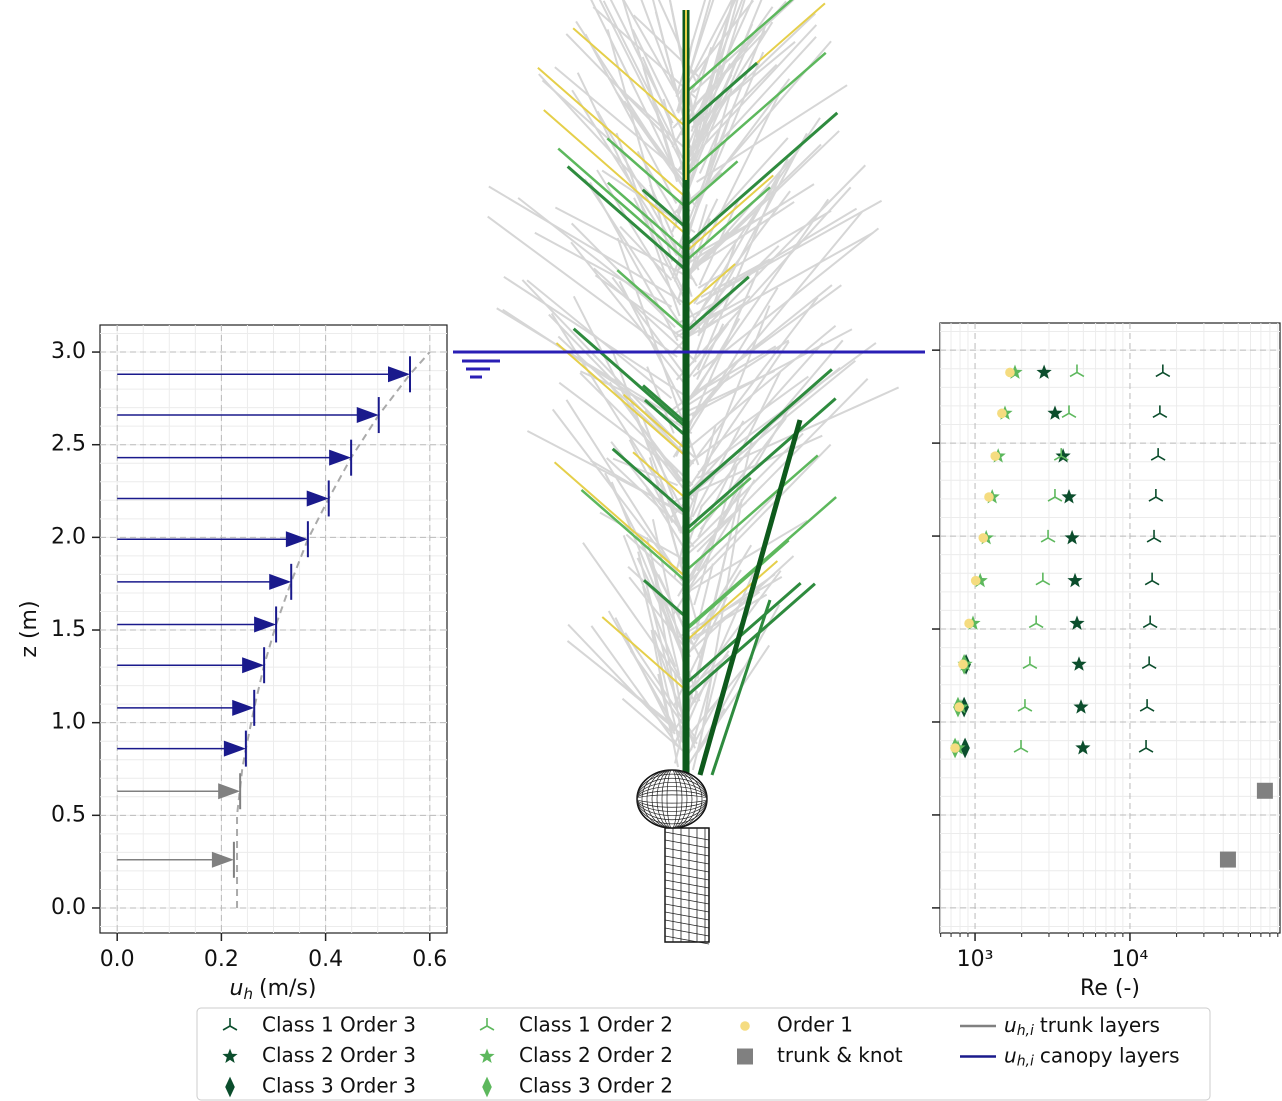 This screenshot has height=1101, width=1282. What do you see at coordinates (1110, 1055) in the screenshot?
I see `legend-text: canopy layers` at bounding box center [1110, 1055].